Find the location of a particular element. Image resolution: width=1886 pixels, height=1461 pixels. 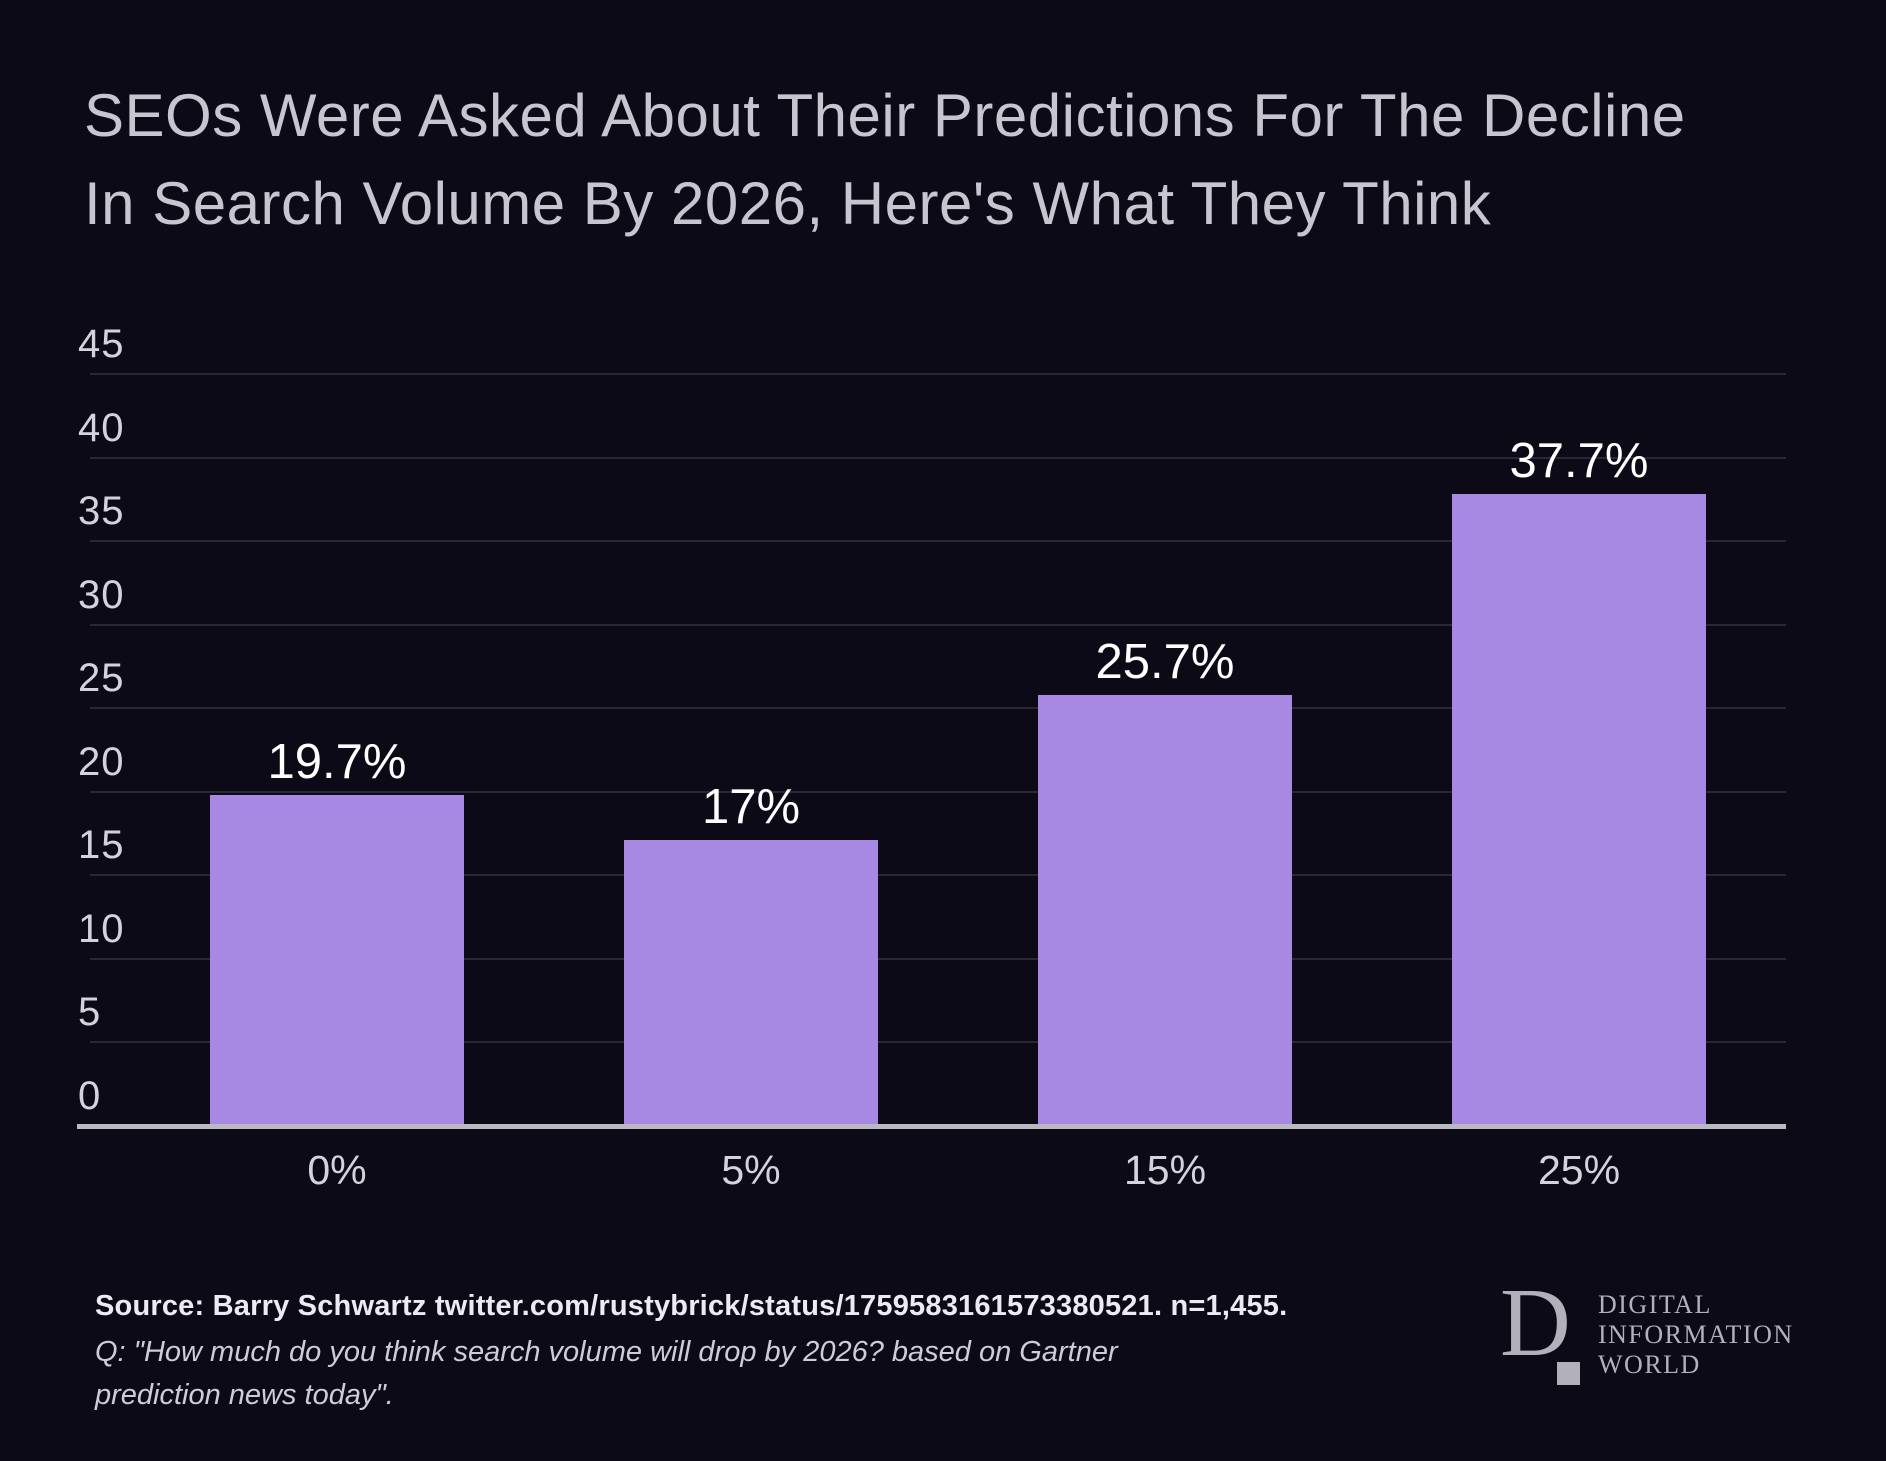

logo-square-icon is located at coordinates (1568, 1373).